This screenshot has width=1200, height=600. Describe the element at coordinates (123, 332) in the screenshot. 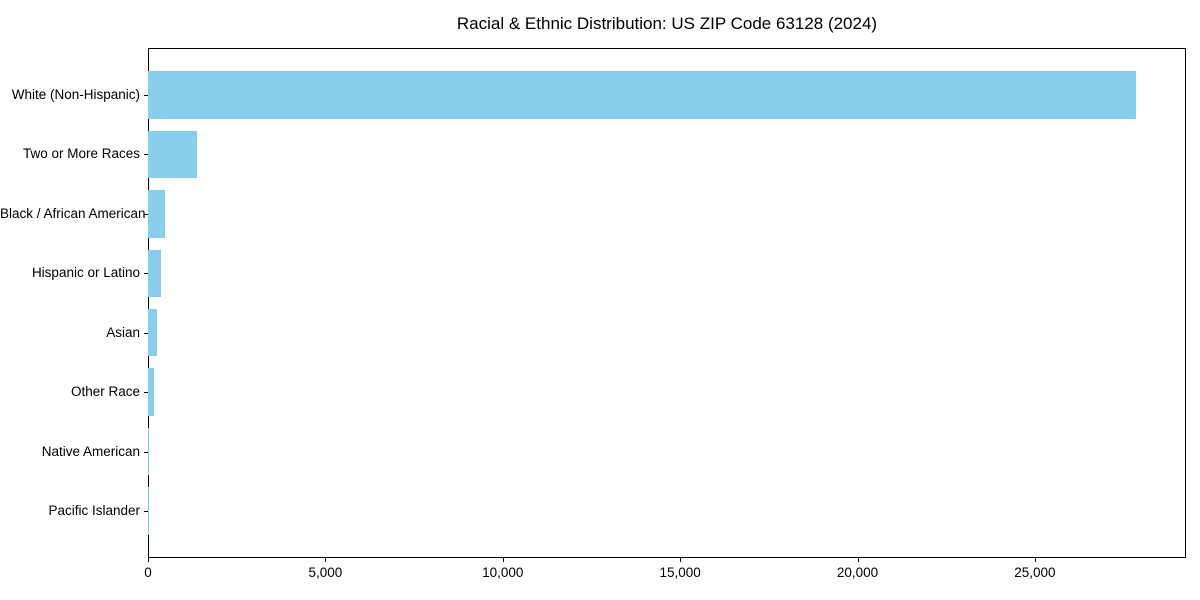

I see `y-axis-label: Asian` at that location.